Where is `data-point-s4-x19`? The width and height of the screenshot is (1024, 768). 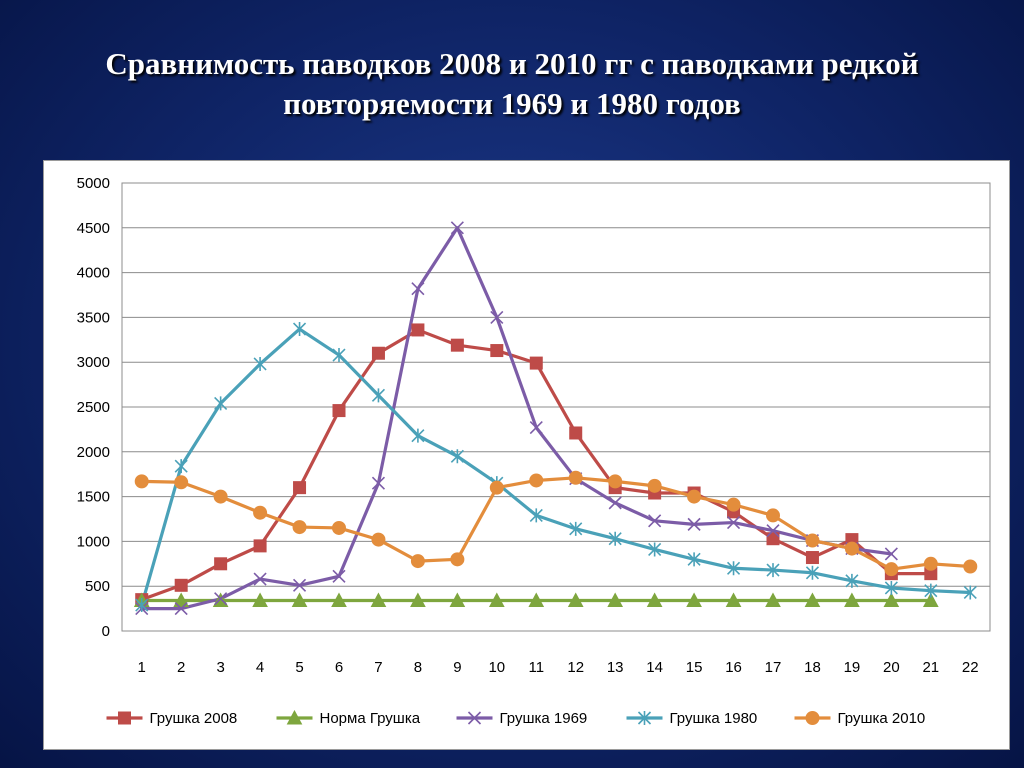 data-point-s4-x19 is located at coordinates (852, 580).